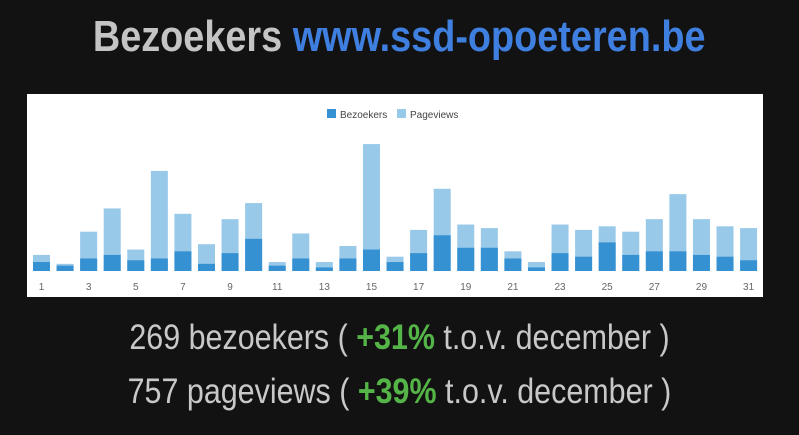 This screenshot has width=799, height=435. What do you see at coordinates (230, 287) in the screenshot?
I see `x-tick-label: 9` at bounding box center [230, 287].